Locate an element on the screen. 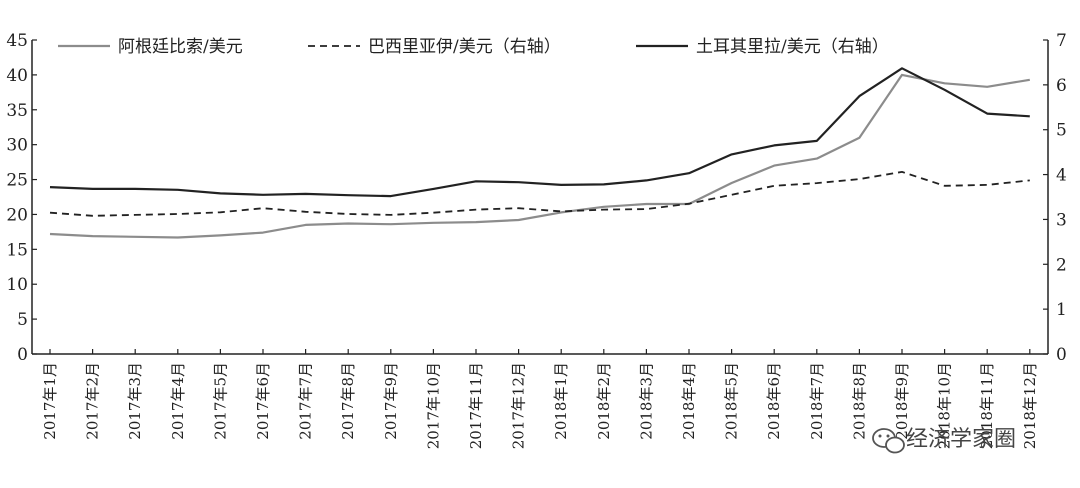  x-tick-label: 2017年11月 is located at coordinates (476, 405).